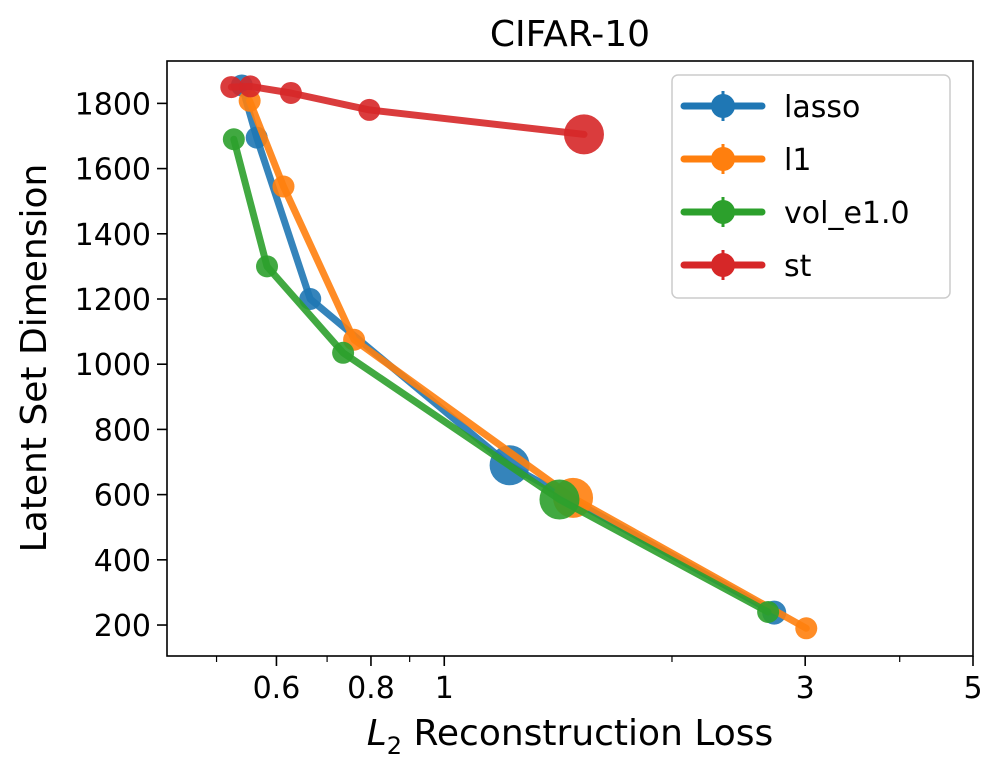  I want to click on x-tick-label: 5, so click(972, 688).